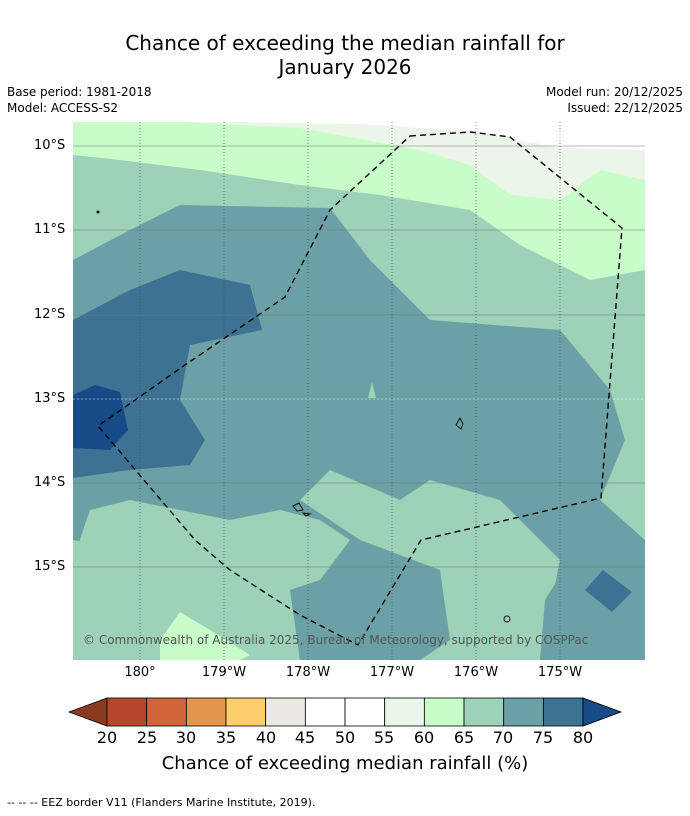 The height and width of the screenshot is (816, 690). What do you see at coordinates (345, 737) in the screenshot?
I see `colorbar-tick: 50` at bounding box center [345, 737].